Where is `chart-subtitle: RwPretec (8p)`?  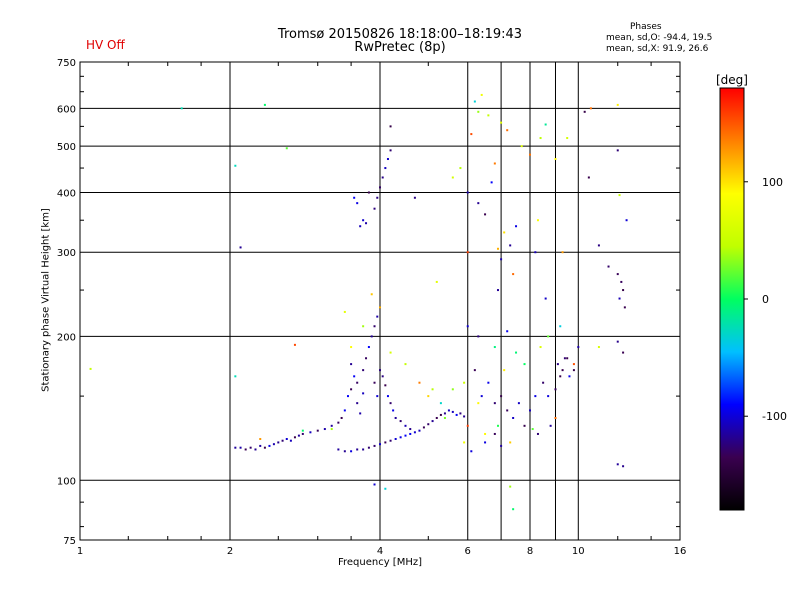 chart-subtitle: RwPretec (8p) is located at coordinates (400, 47).